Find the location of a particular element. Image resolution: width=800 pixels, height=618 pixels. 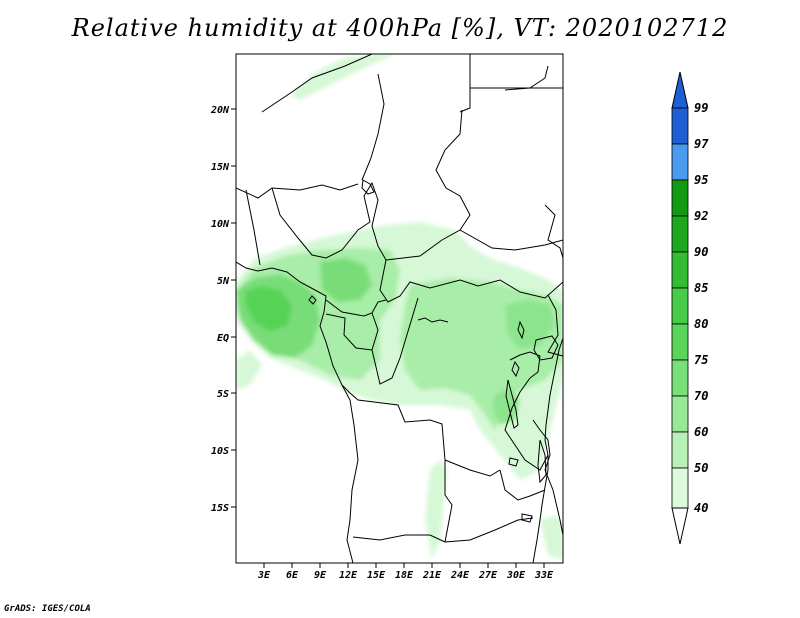

latitude-axis: 20N 15N 10N 5N EQ 5S 10S 15S is located at coordinates (223, 309).